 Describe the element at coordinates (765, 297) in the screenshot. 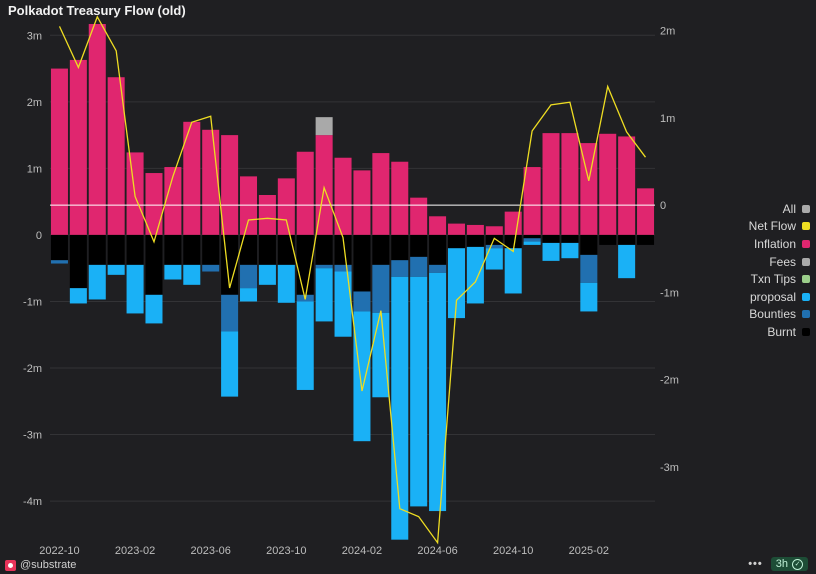

I see `legend-item-proposal: proposal` at that location.